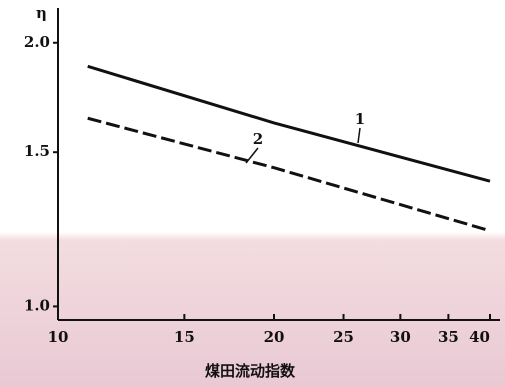 The height and width of the screenshot is (387, 505). What do you see at coordinates (274, 337) in the screenshot?
I see `x-tick-label: 20` at bounding box center [274, 337].